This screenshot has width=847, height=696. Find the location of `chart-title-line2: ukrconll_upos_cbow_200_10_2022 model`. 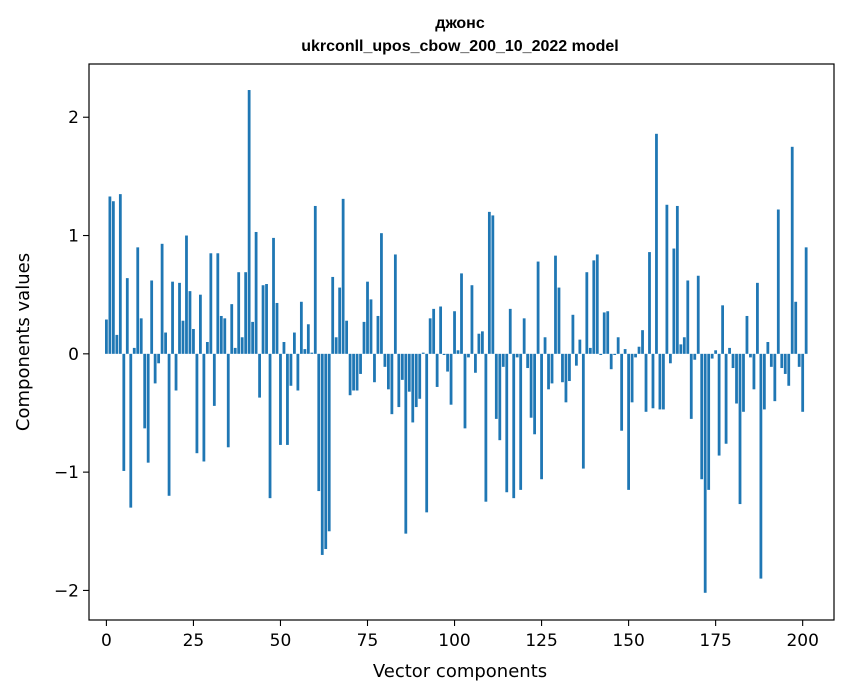

chart-title-line2: ukrconll_upos_cbow_200_10_2022 model is located at coordinates (459, 46).